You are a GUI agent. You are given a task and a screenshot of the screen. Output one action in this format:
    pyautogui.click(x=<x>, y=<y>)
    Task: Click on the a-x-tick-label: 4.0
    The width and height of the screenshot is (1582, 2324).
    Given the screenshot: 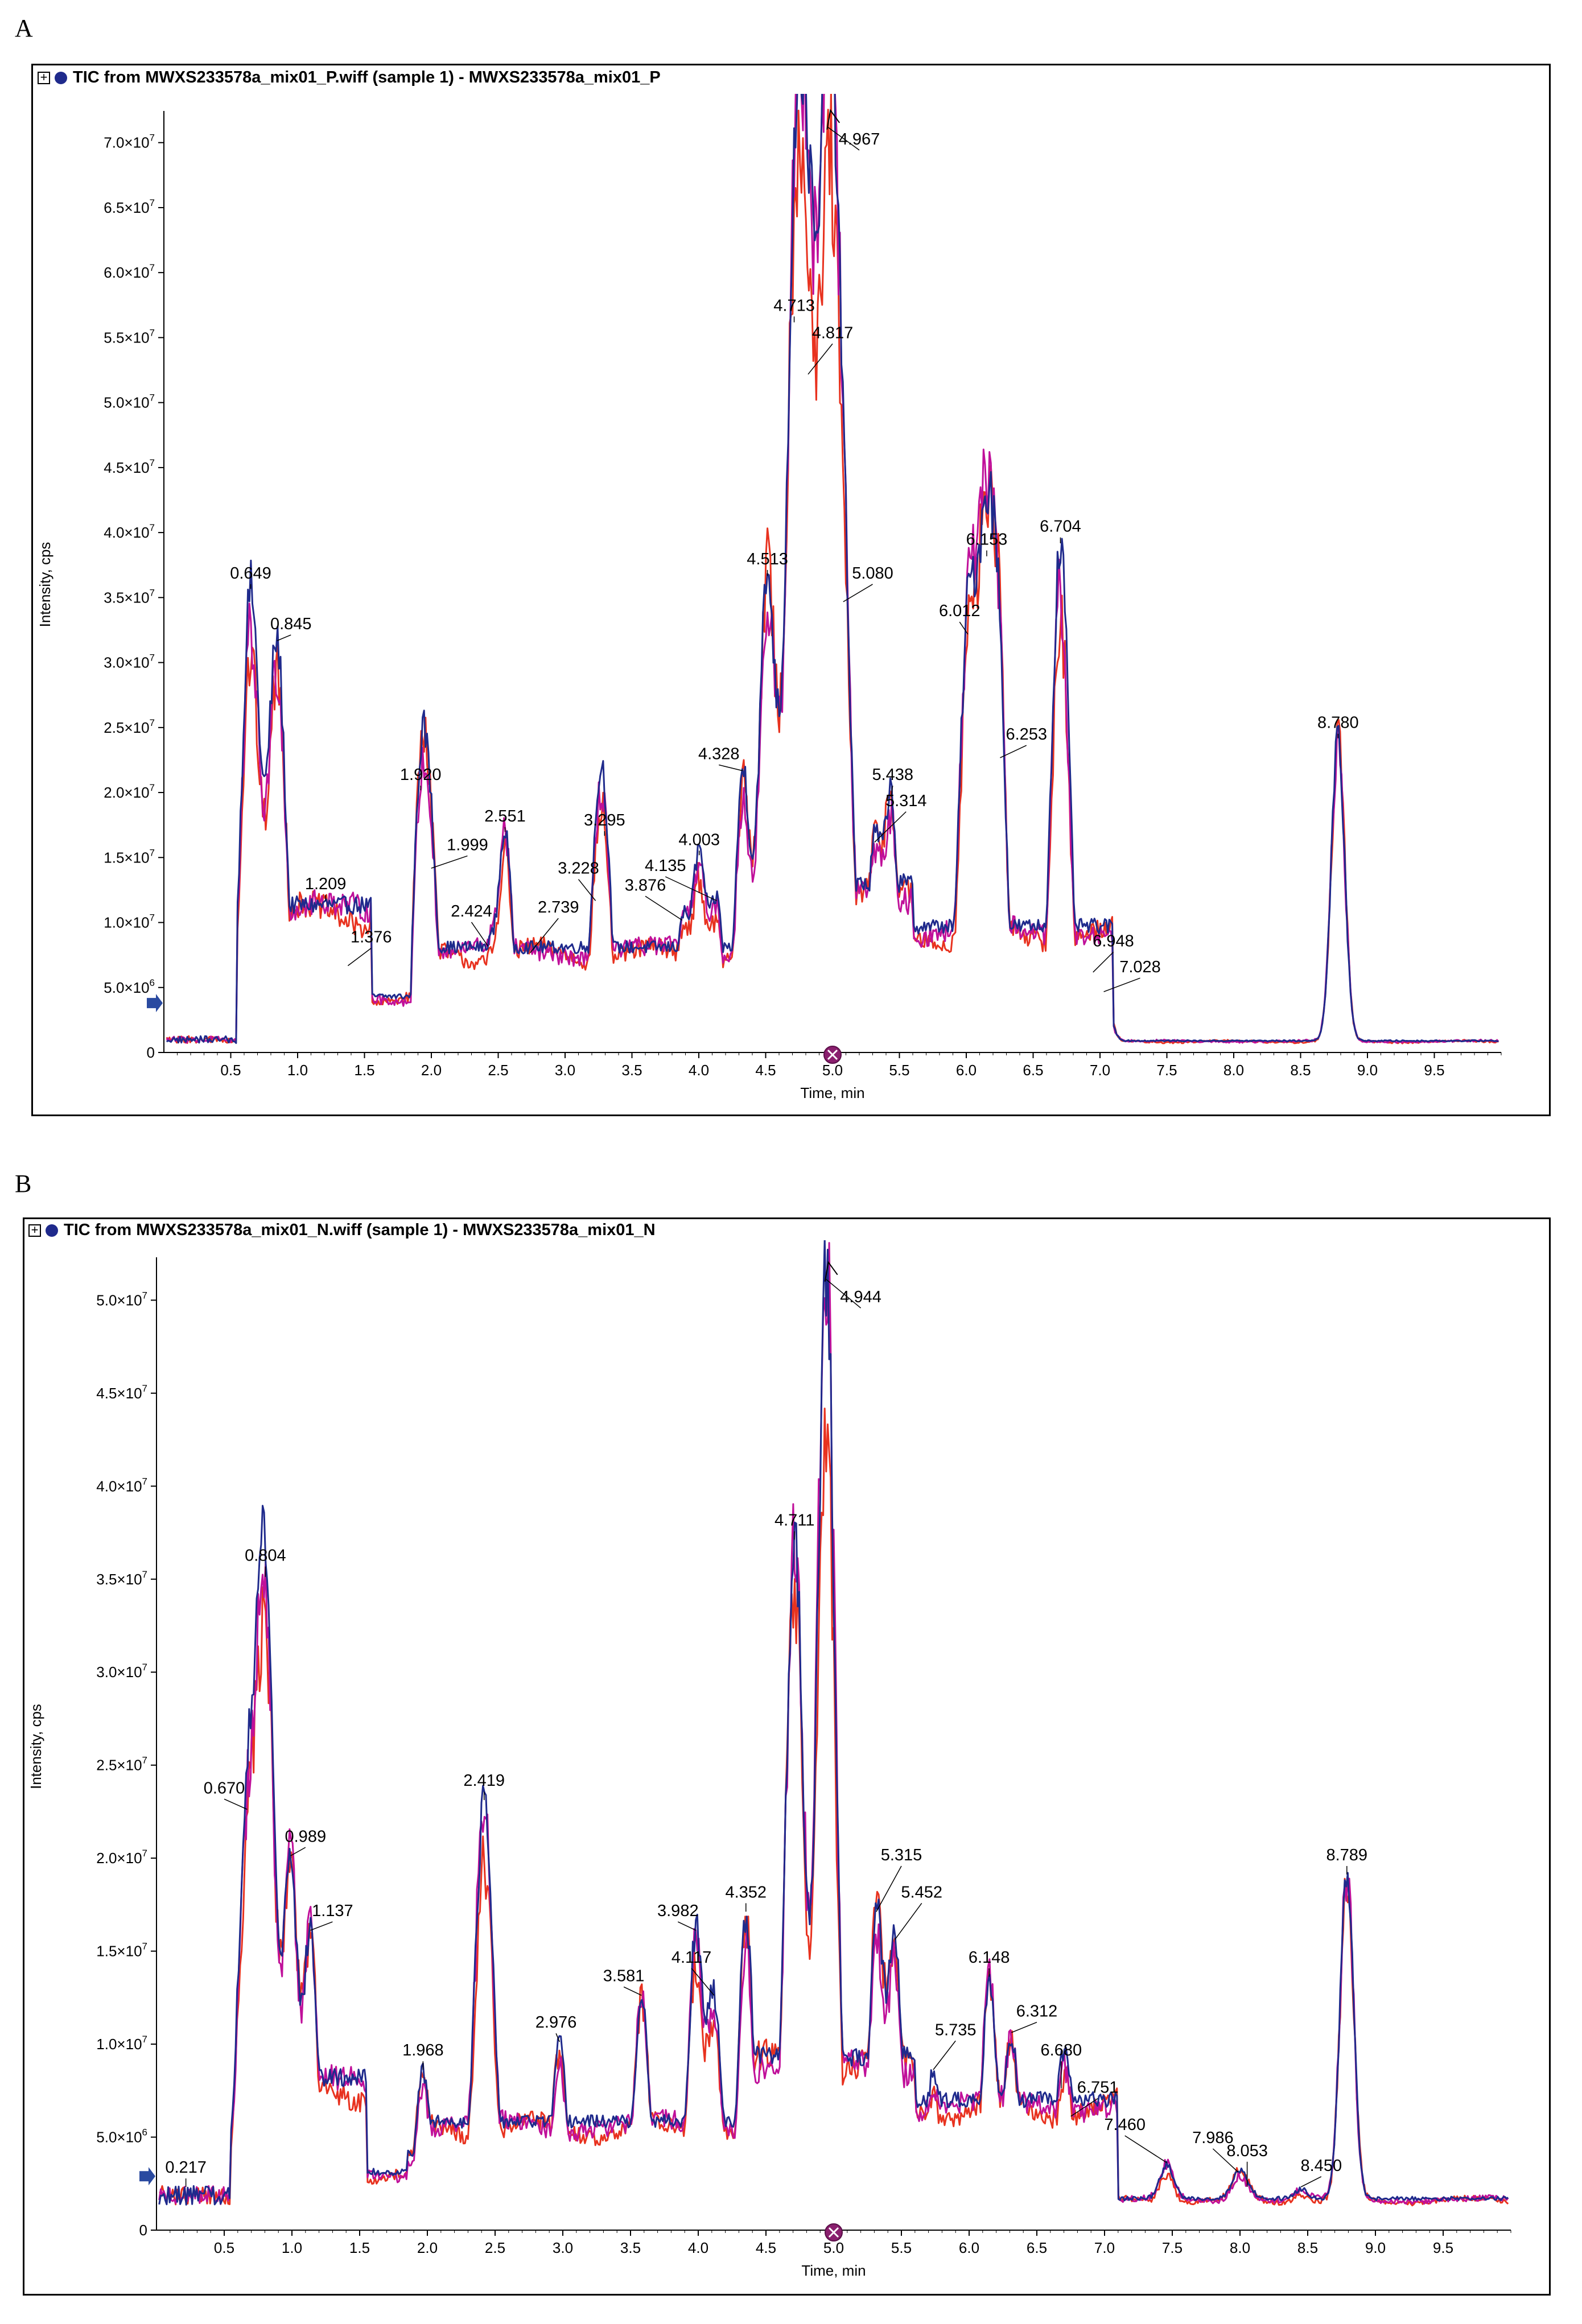 What is the action you would take?
    pyautogui.click(x=699, y=1070)
    